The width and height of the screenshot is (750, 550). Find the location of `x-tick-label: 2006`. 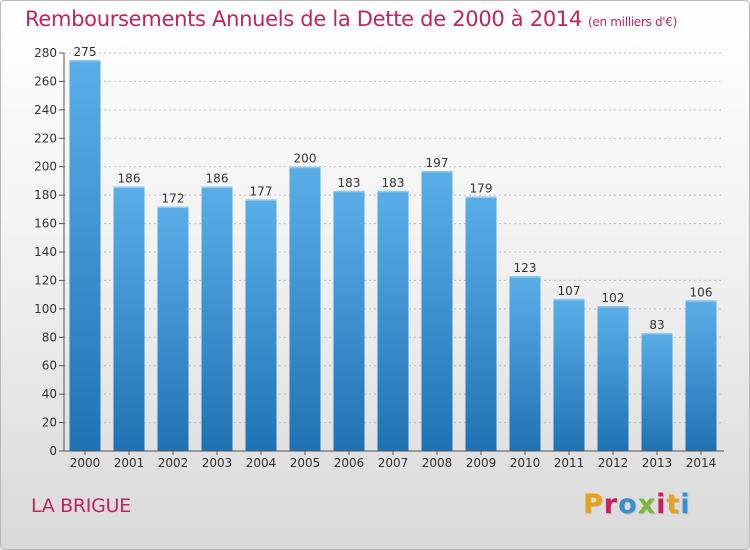

x-tick-label: 2006 is located at coordinates (349, 463).